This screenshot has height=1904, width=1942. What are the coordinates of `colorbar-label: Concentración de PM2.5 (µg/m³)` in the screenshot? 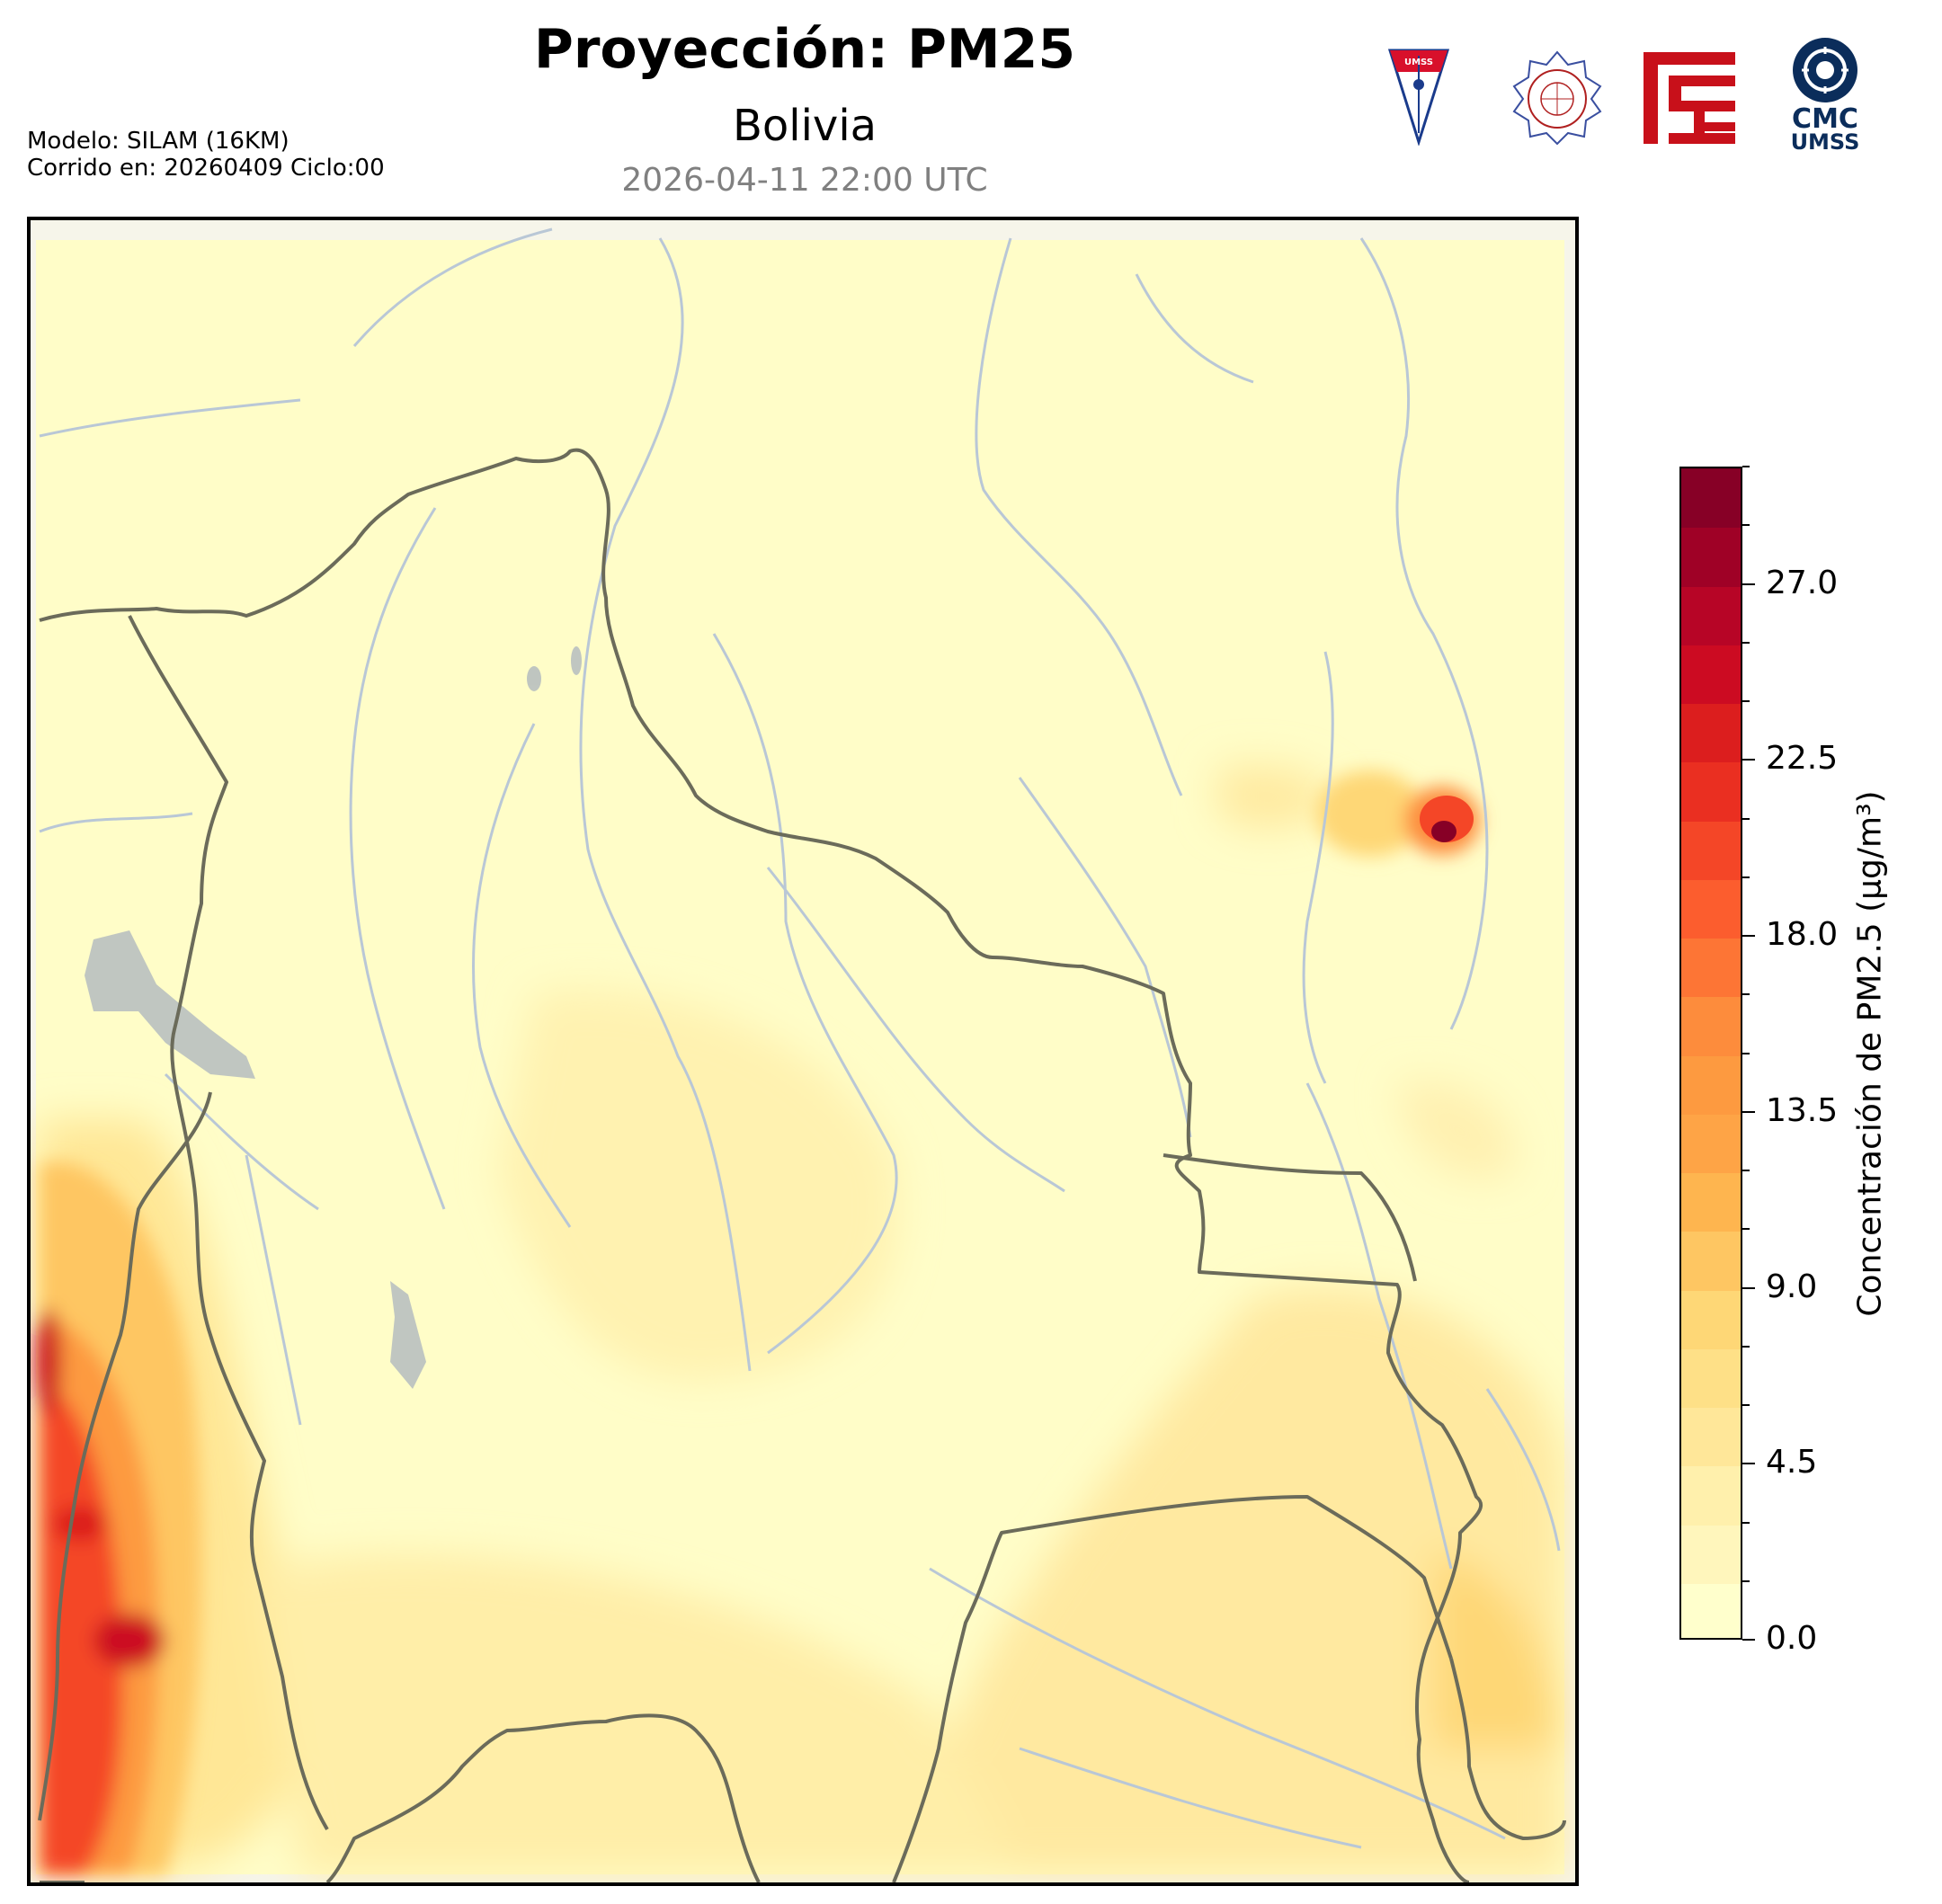 It's located at (1870, 1053).